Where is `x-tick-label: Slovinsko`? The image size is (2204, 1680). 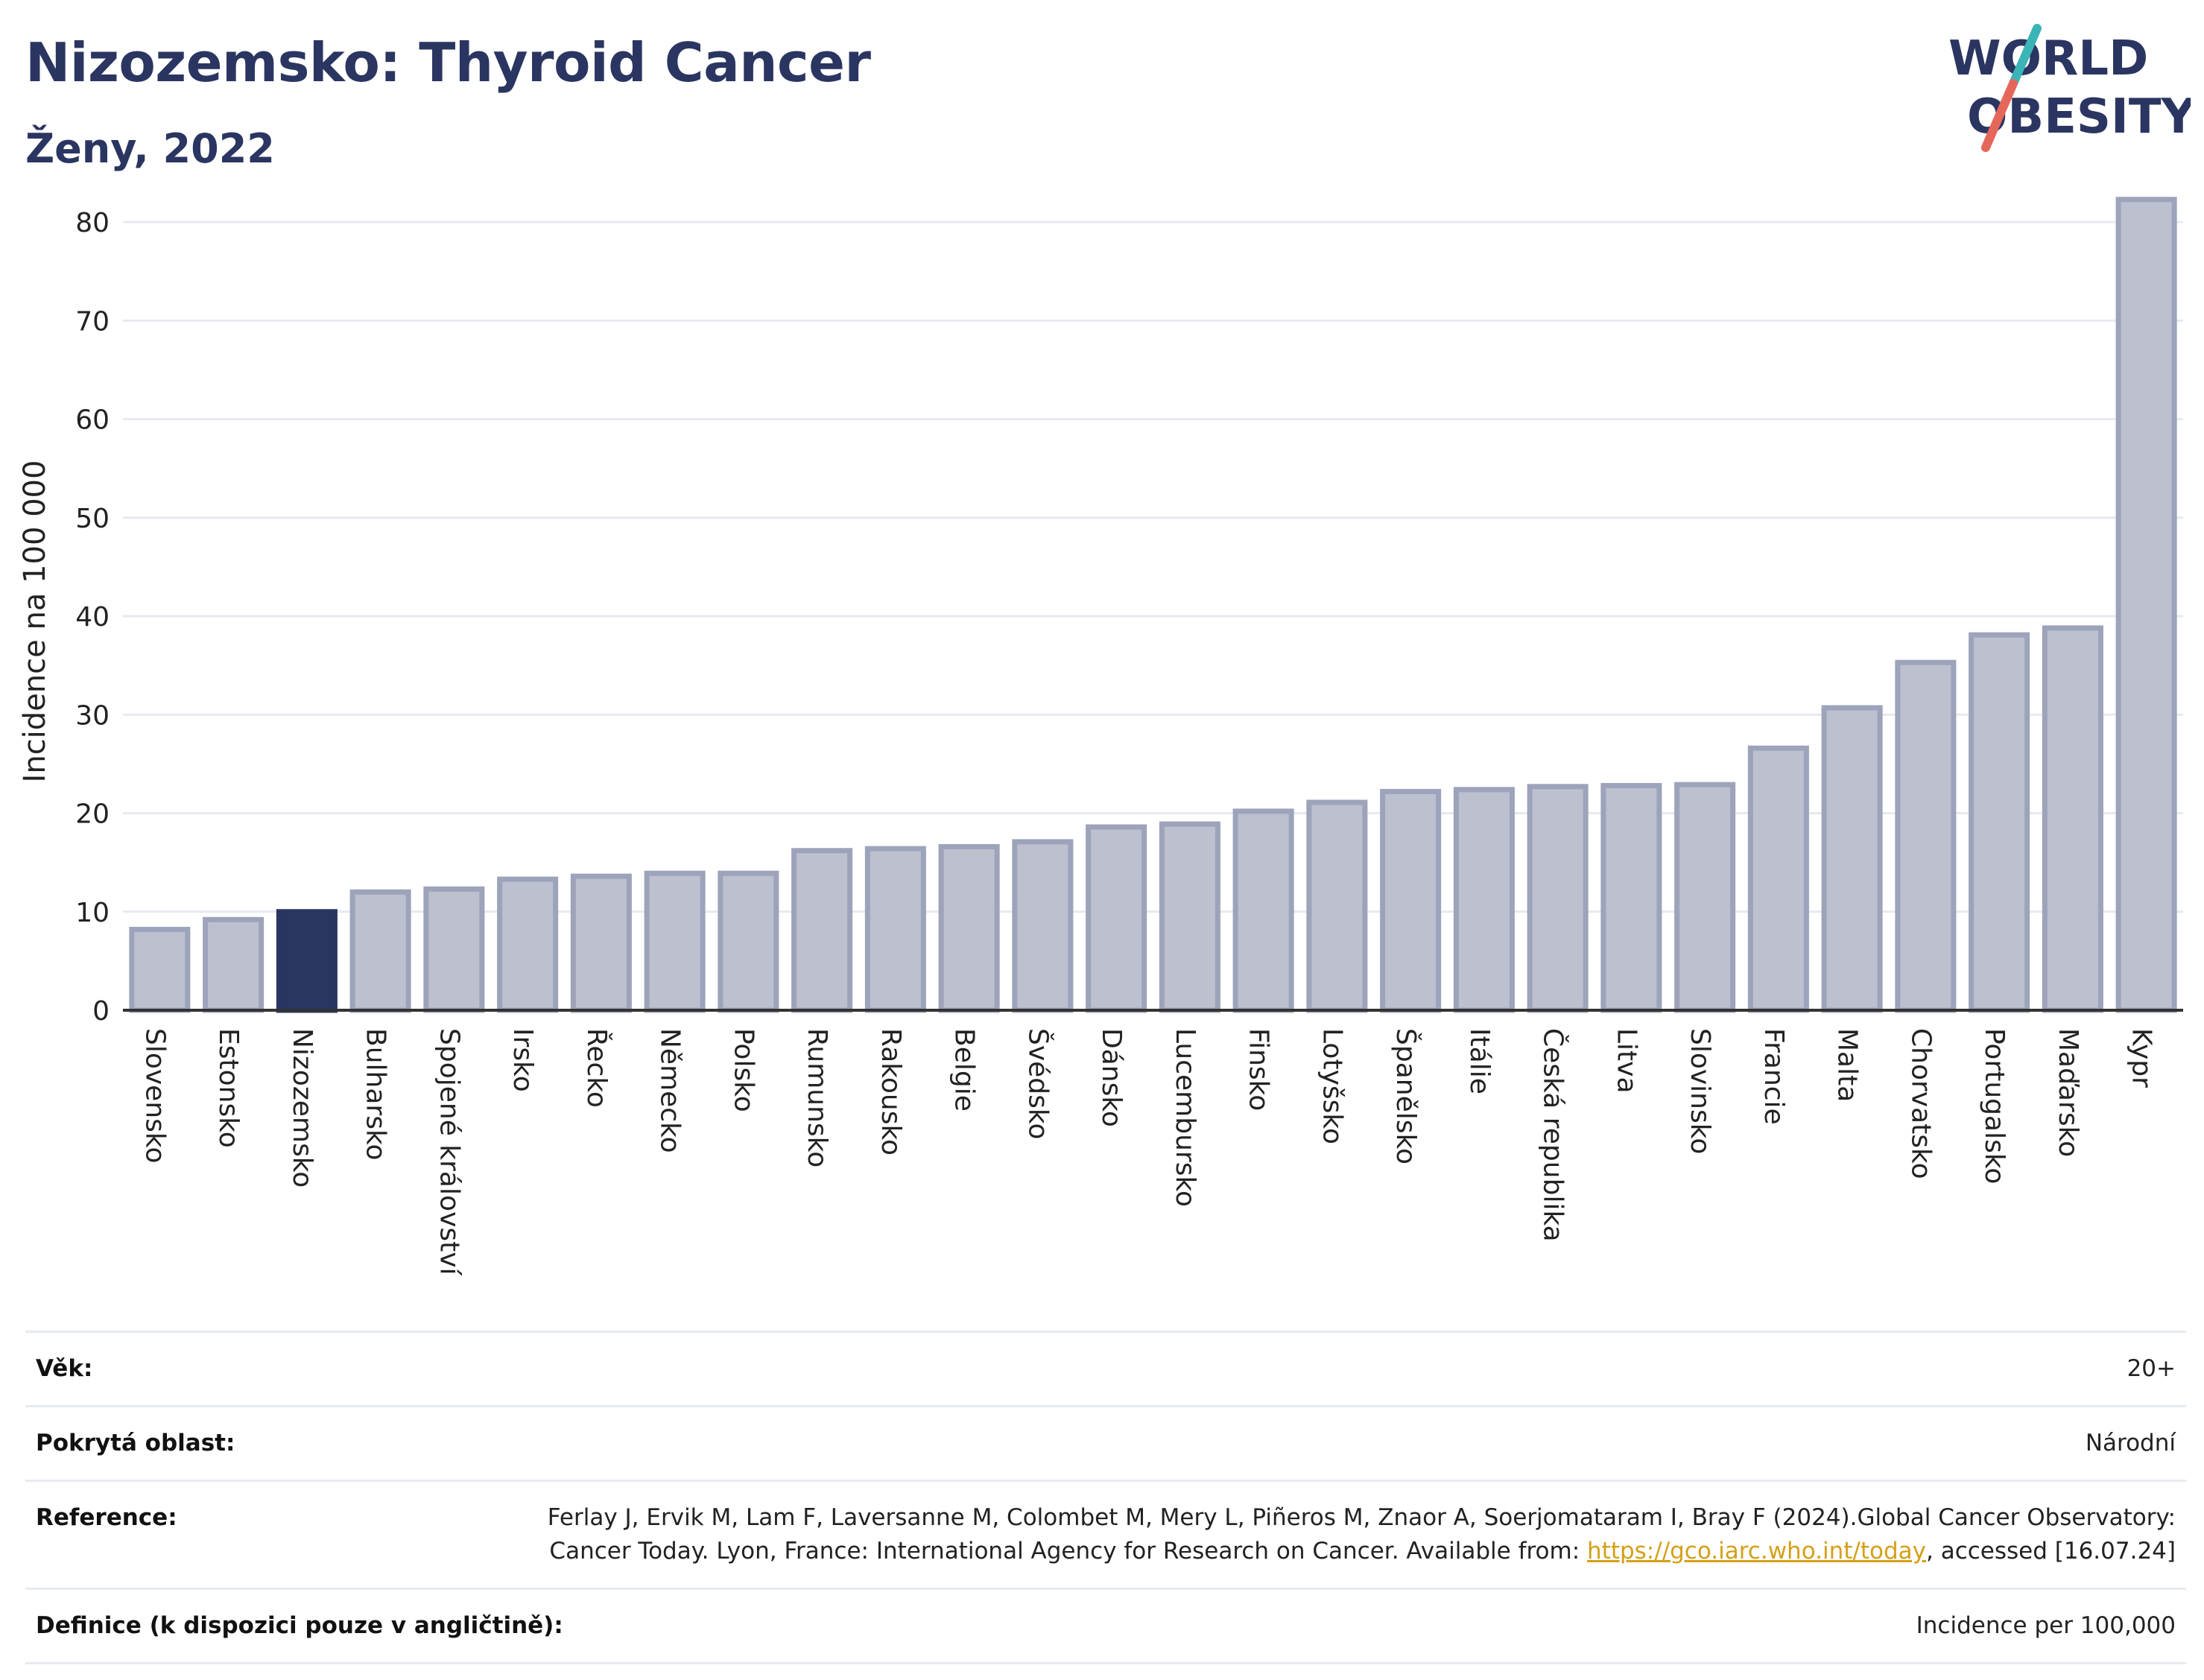
x-tick-label: Slovinsko is located at coordinates (1700, 1091).